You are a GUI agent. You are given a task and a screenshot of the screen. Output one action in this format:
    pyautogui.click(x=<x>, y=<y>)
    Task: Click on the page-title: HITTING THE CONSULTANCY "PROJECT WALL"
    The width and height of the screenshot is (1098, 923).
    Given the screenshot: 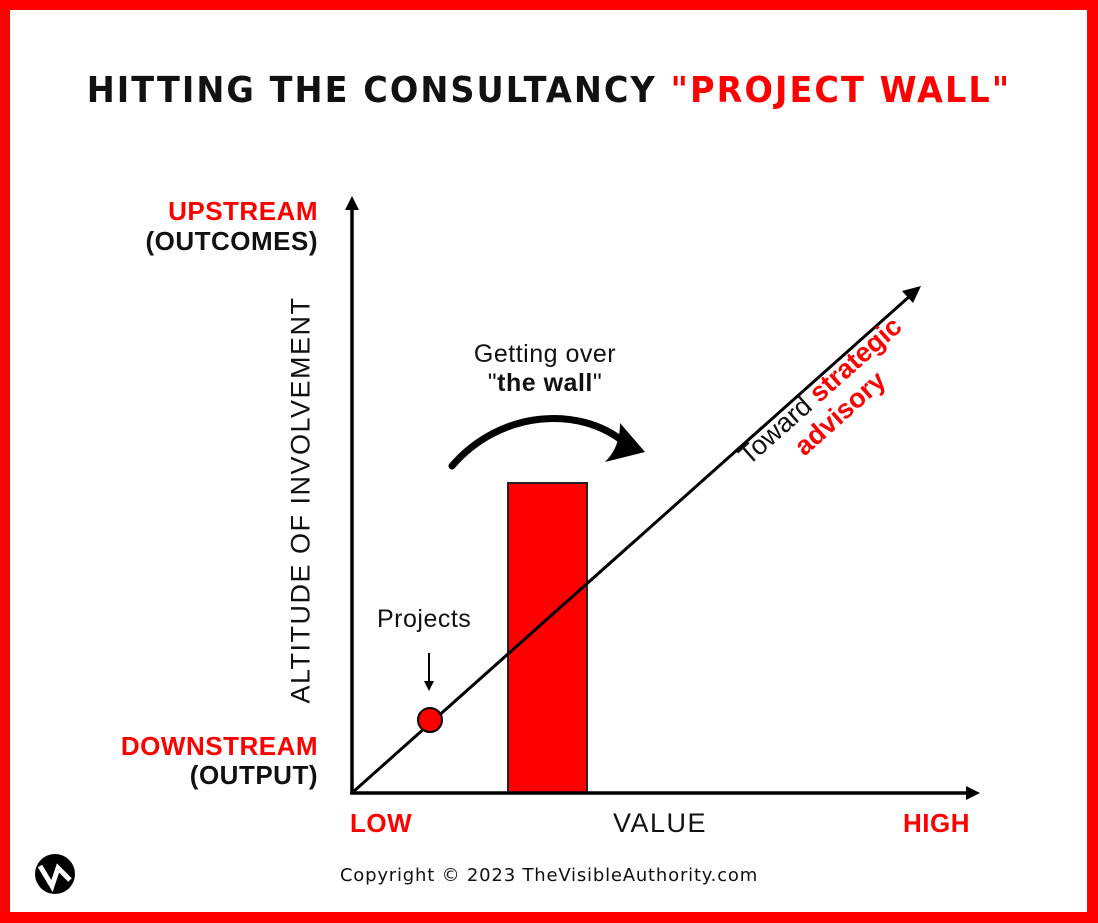 What is the action you would take?
    pyautogui.click(x=548, y=90)
    